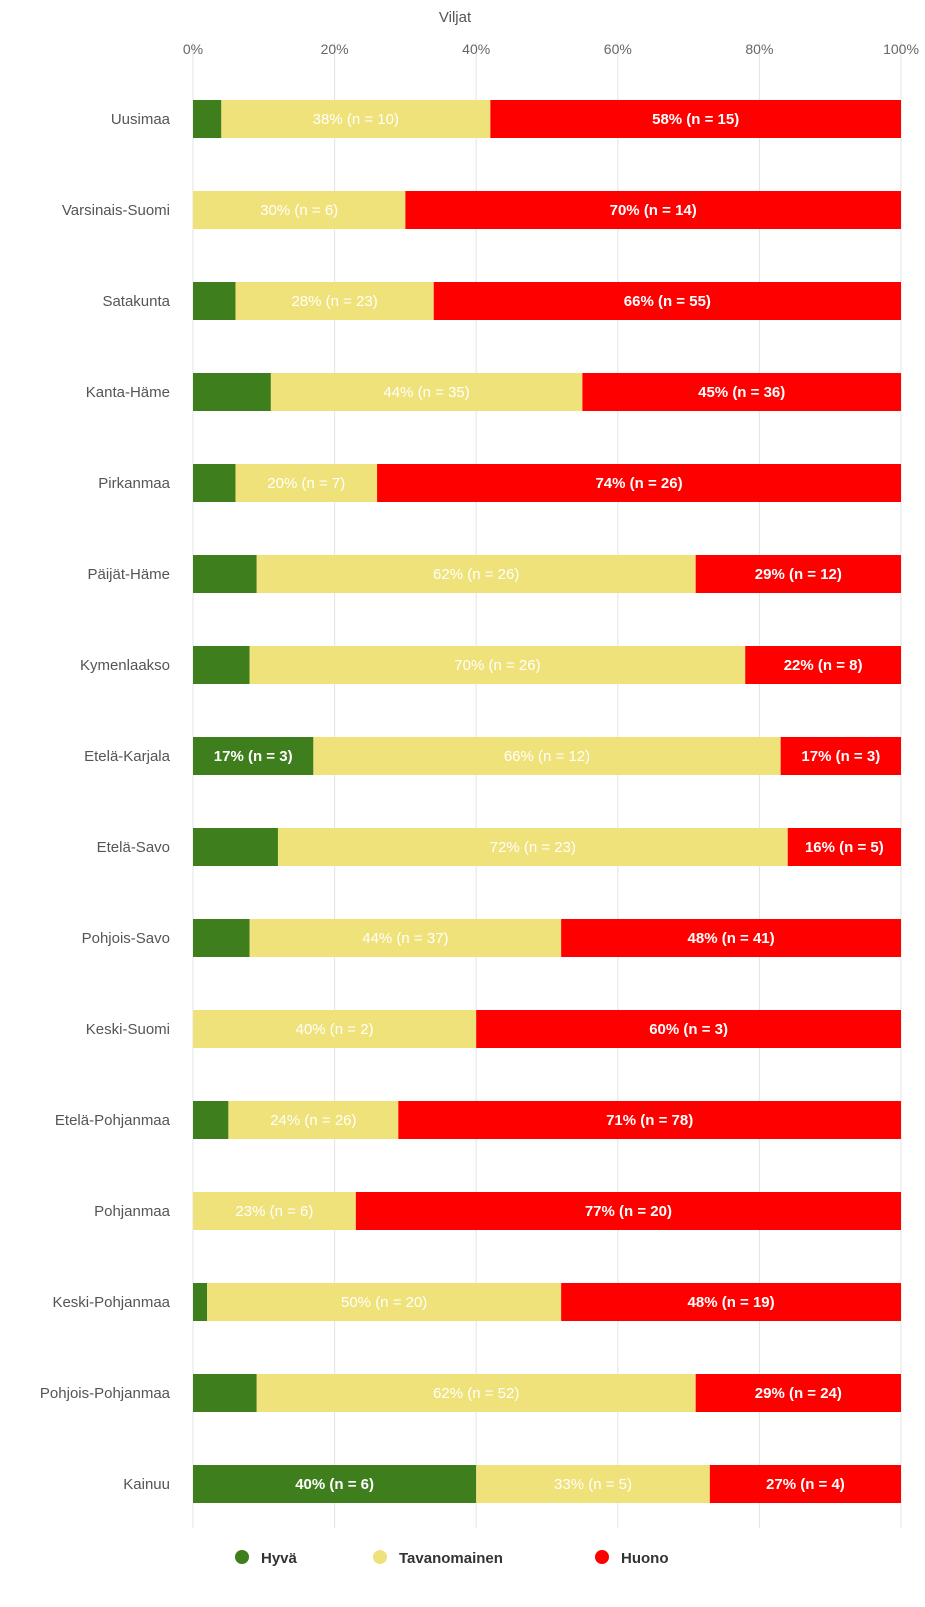 The image size is (925, 1607). I want to click on legend-label: Hyvä, so click(279, 1558).